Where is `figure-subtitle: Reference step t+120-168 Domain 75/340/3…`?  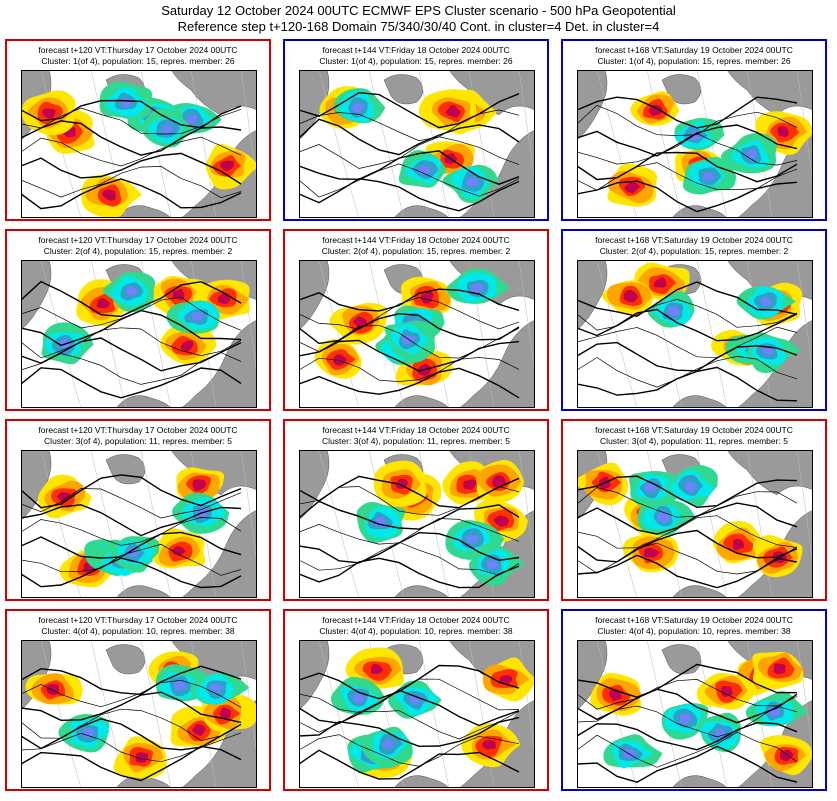
figure-subtitle: Reference step t+120-168 Domain 75/340/3… is located at coordinates (418, 26).